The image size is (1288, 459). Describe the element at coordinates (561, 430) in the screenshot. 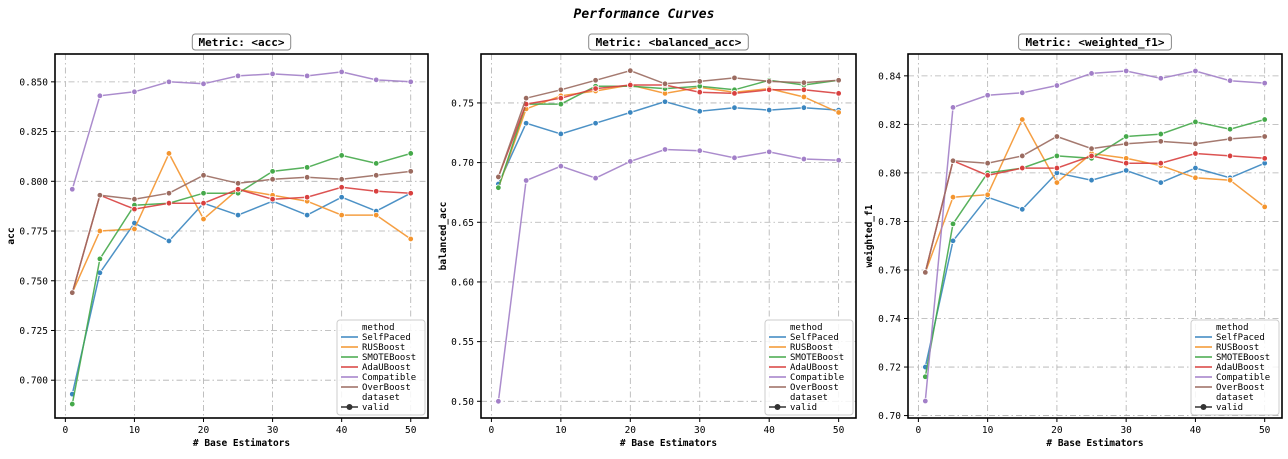

I see `x-tick-label: 10` at that location.